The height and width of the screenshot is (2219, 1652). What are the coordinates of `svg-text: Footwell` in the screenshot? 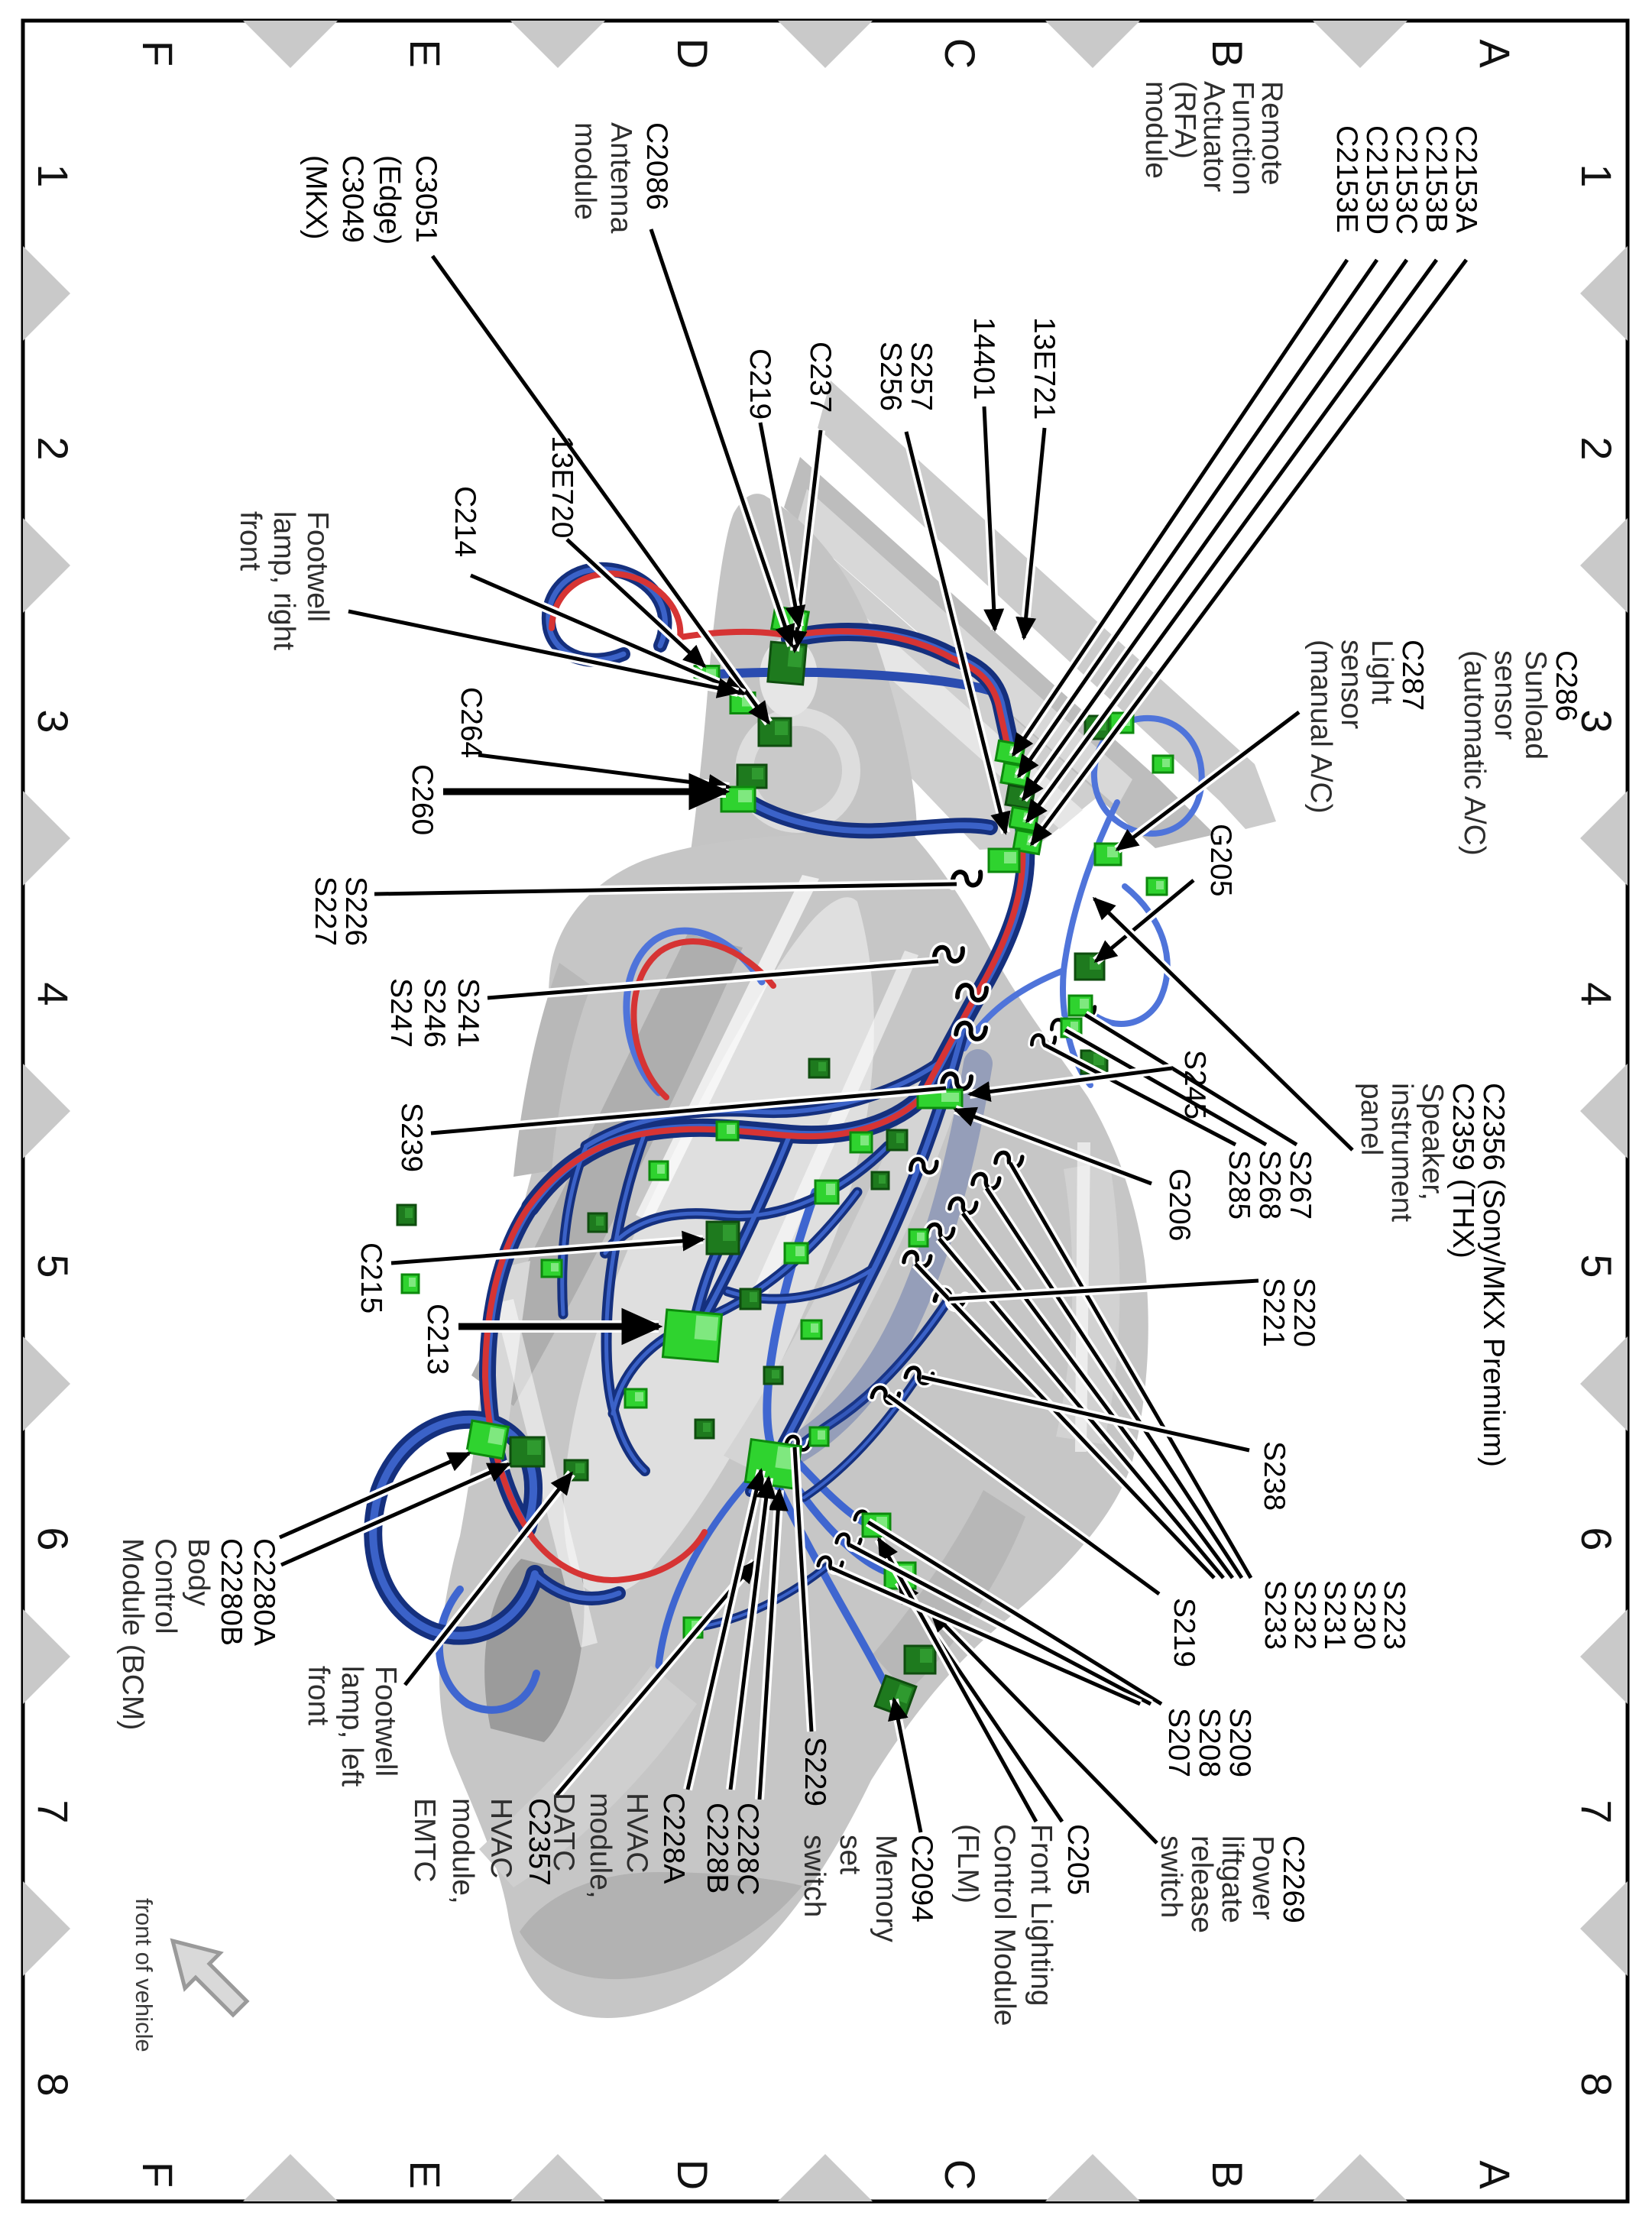 It's located at (317, 567).